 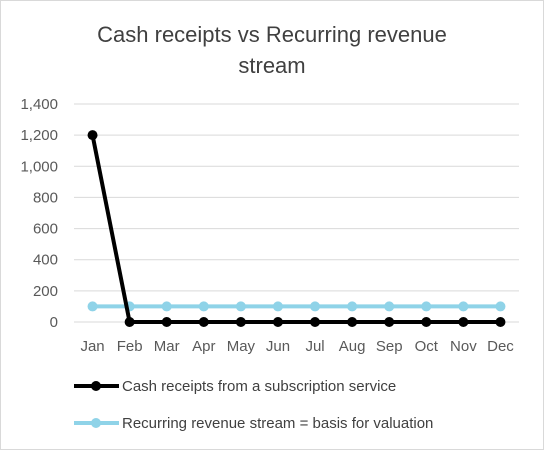 What do you see at coordinates (39, 213) in the screenshot?
I see `y-axis-tick-labels: 0 200 400 600 800 1,000 1,200 1,400` at bounding box center [39, 213].